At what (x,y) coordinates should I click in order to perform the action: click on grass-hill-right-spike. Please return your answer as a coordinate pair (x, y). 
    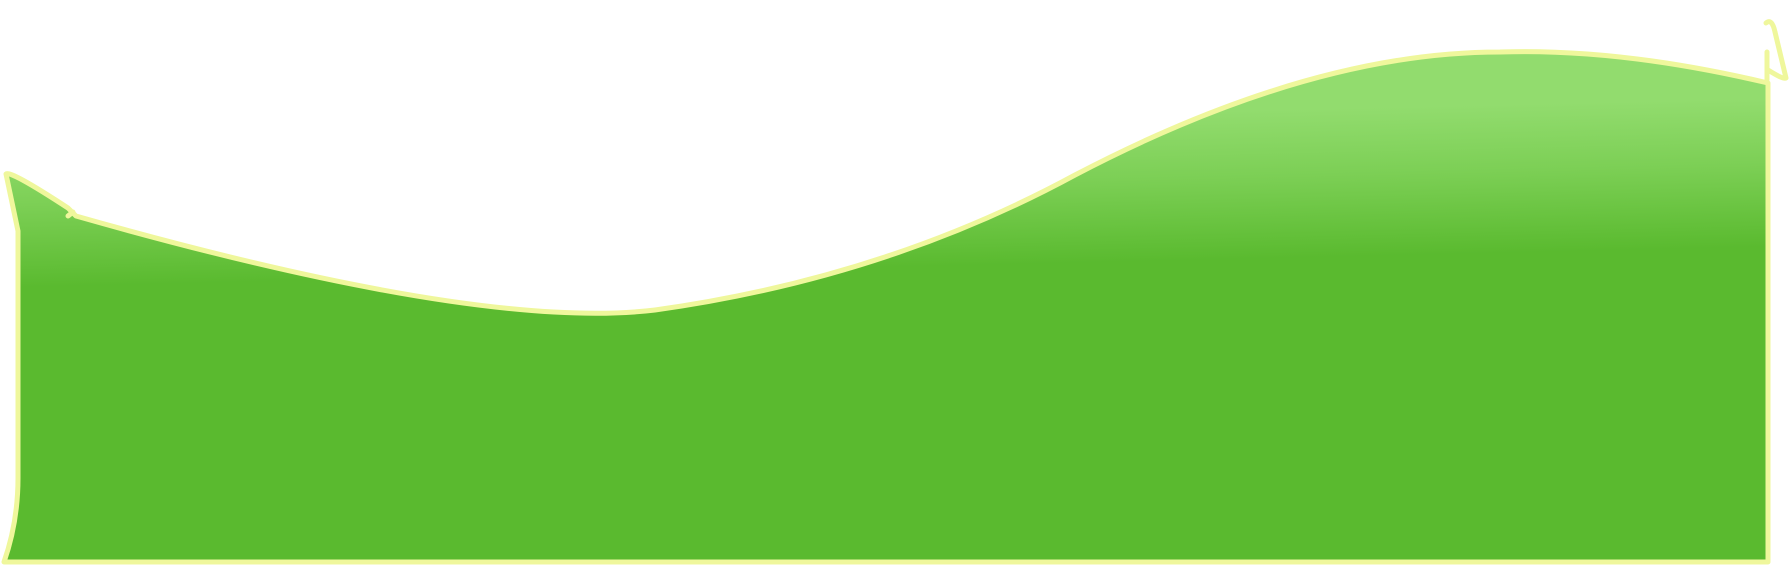
    Looking at the image, I should click on (1776, 51).